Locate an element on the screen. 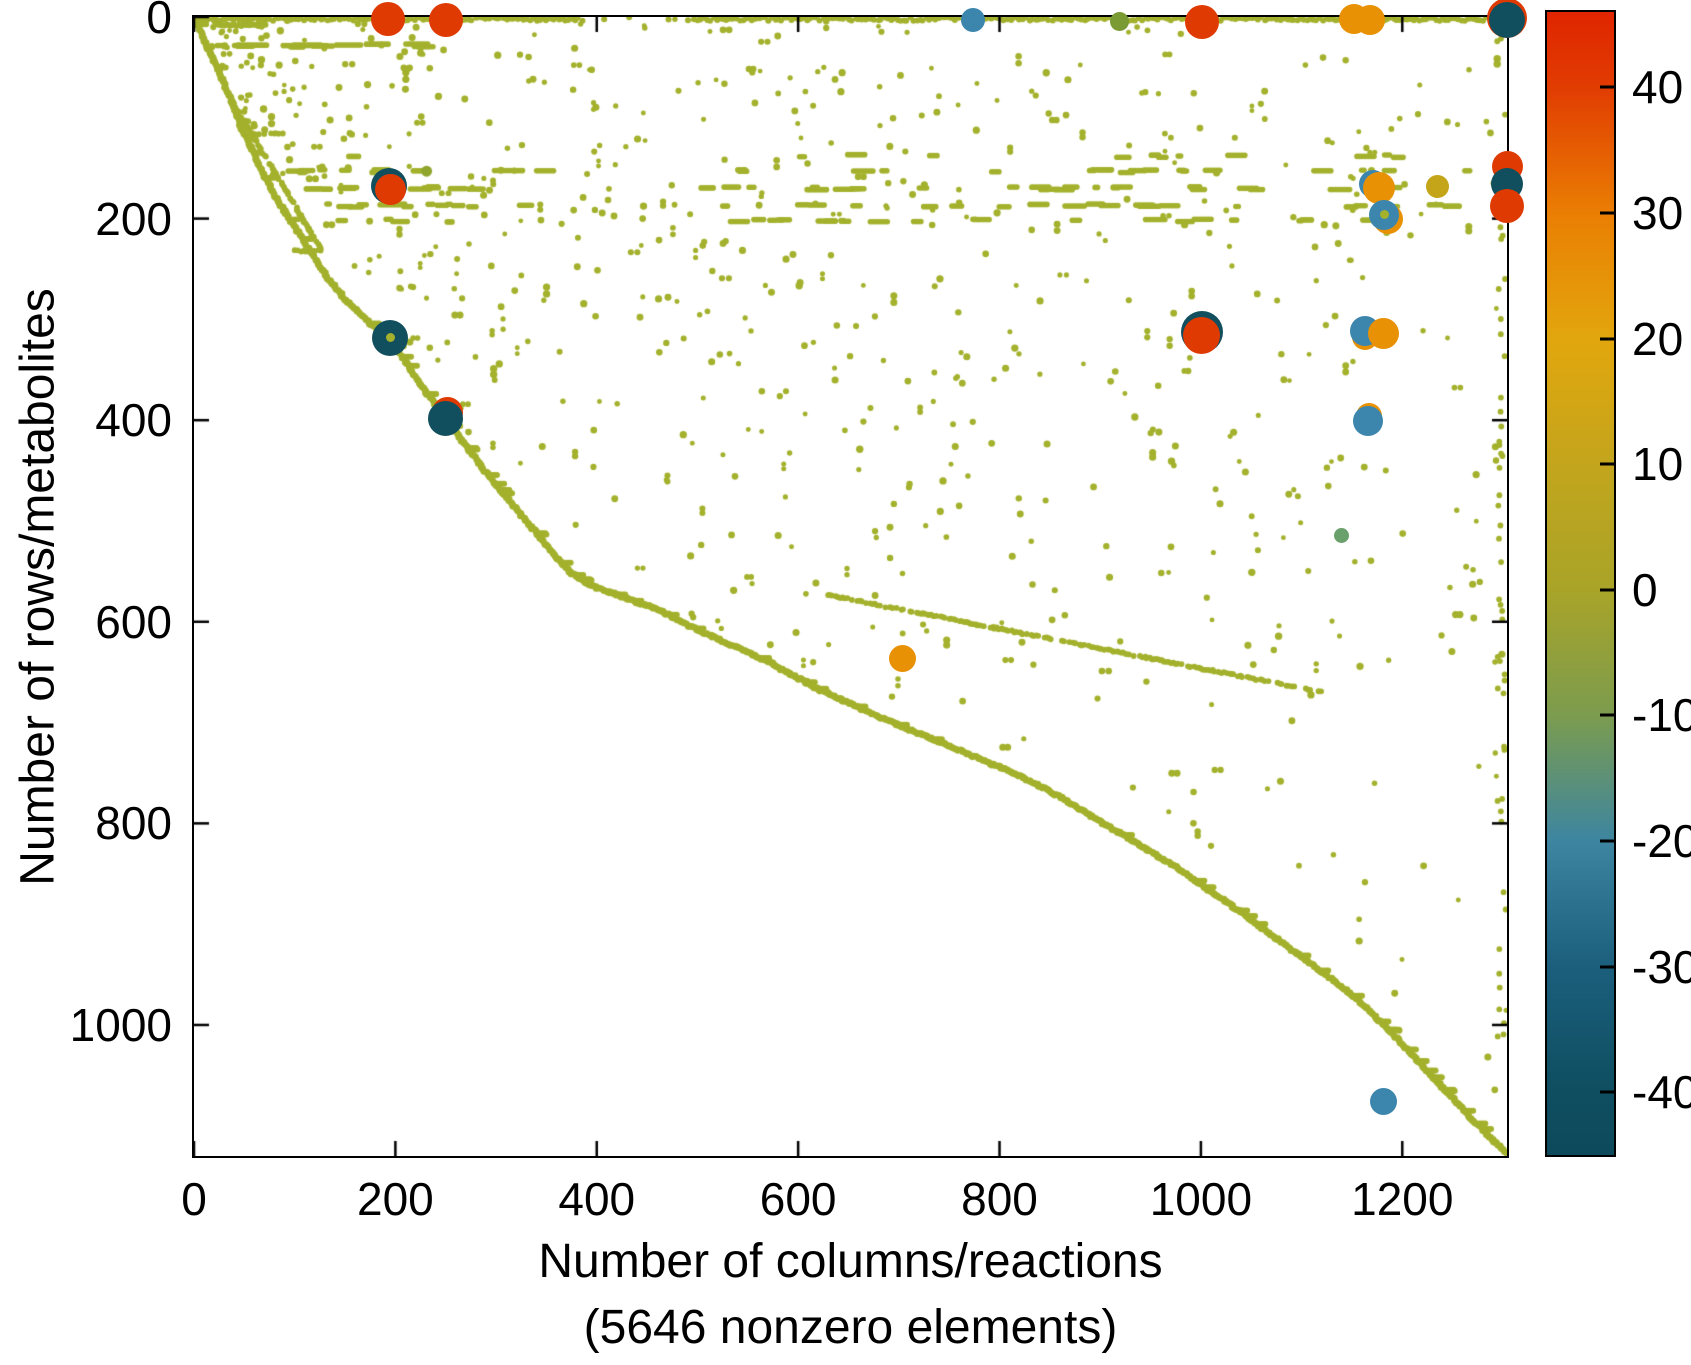 Image resolution: width=1691 pixels, height=1365 pixels. colorbar-tick-label: 20 is located at coordinates (1658, 338).